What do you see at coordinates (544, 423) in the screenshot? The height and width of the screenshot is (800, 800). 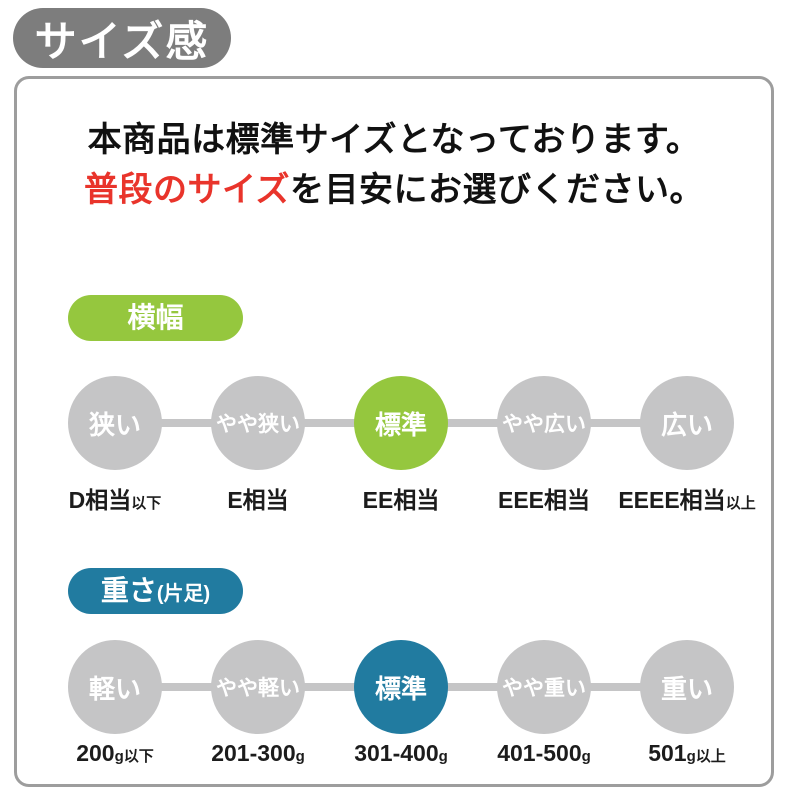 I see `width-step-slightly-wide: やや広い` at bounding box center [544, 423].